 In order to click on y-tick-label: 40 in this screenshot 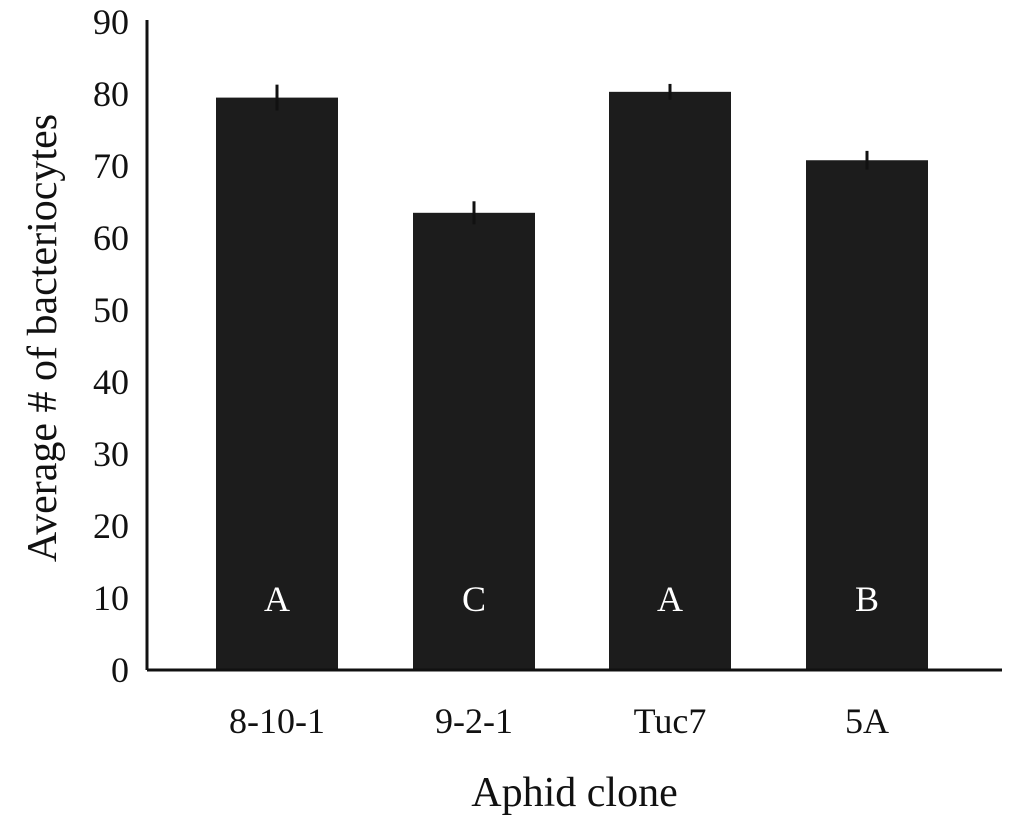, I will do `click(111, 382)`.